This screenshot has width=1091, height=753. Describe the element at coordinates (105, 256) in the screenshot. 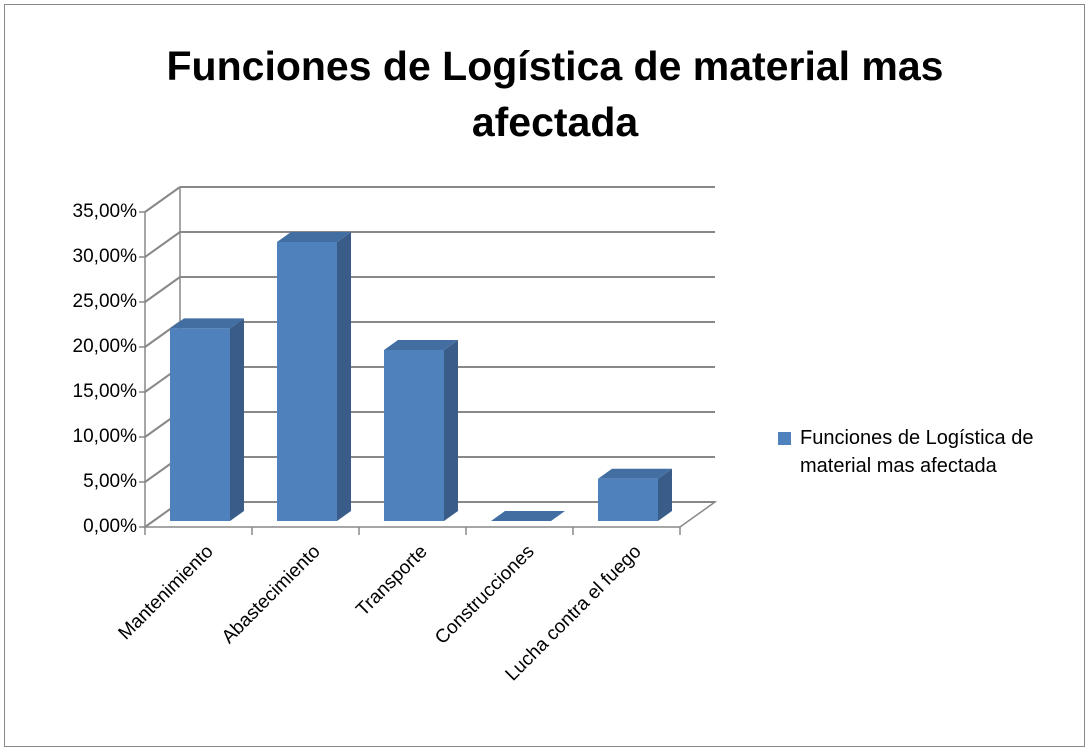

I see `y-tick-label: 30,00%` at that location.